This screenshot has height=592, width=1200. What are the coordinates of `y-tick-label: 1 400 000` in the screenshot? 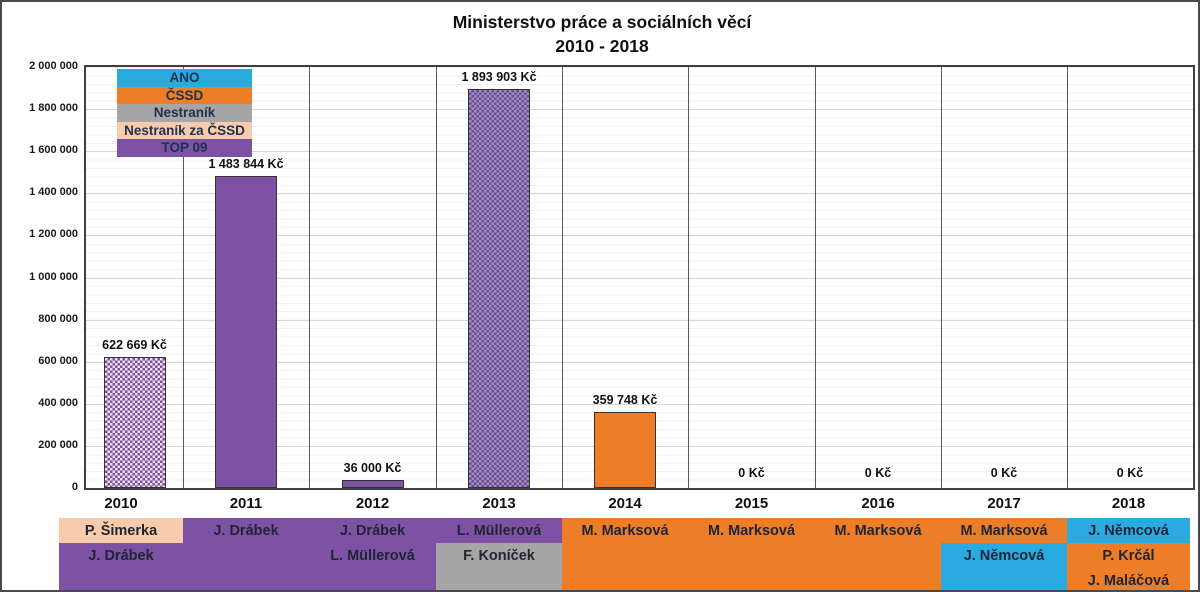 It's located at (53, 192).